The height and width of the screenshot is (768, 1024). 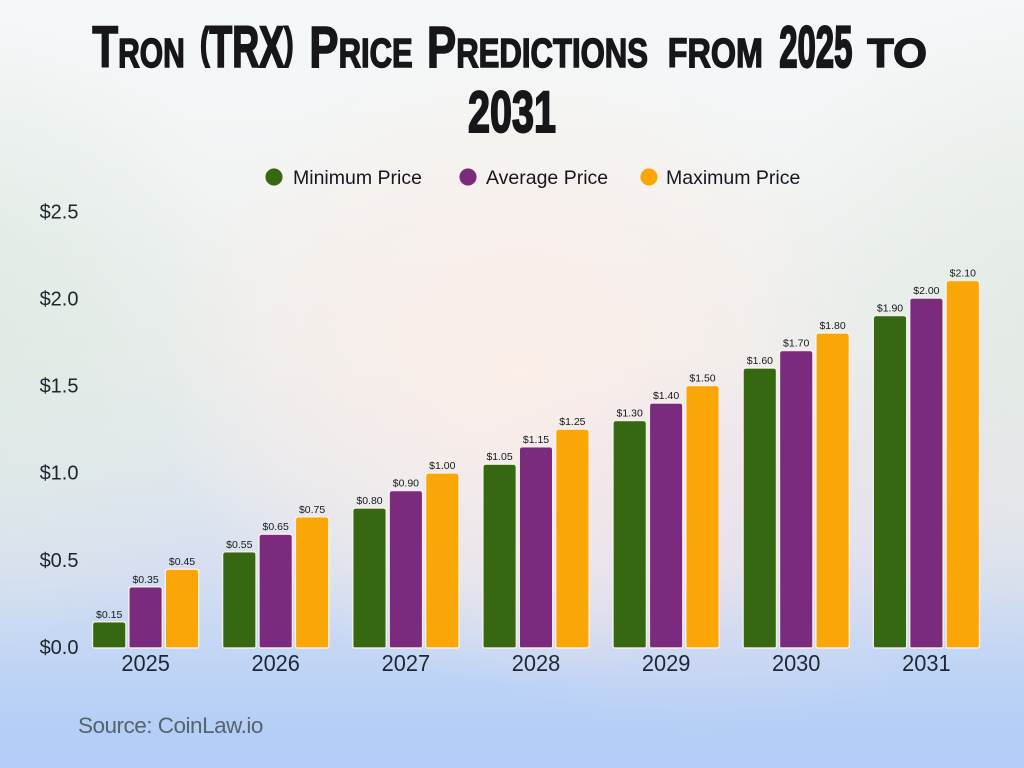 What do you see at coordinates (796, 663) in the screenshot?
I see `svg-text: 2030` at bounding box center [796, 663].